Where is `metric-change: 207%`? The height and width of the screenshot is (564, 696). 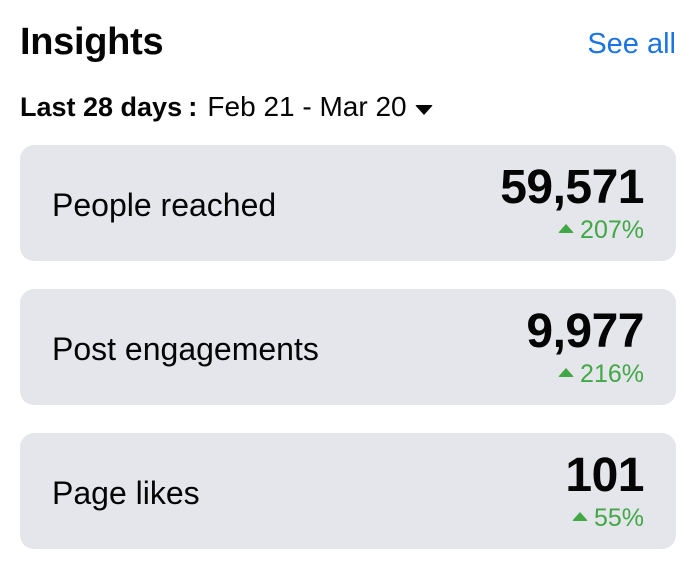
metric-change: 207% is located at coordinates (601, 230).